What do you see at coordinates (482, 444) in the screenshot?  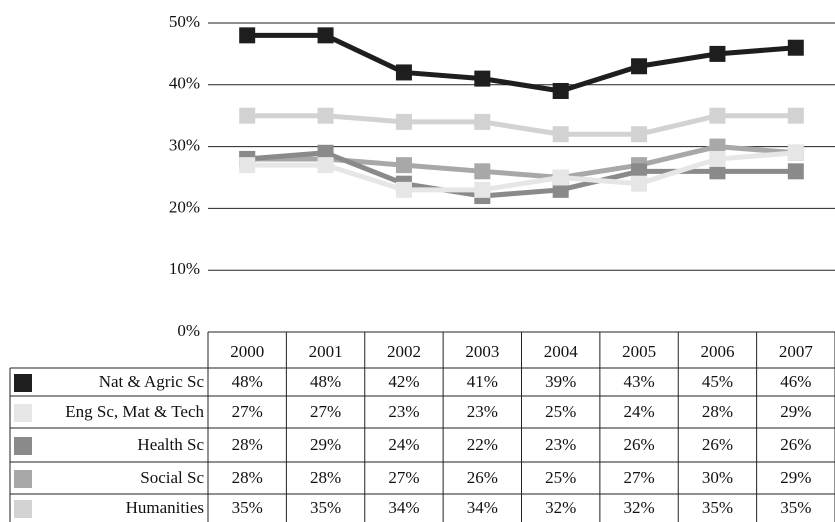 I see `data-label: 22%` at bounding box center [482, 444].